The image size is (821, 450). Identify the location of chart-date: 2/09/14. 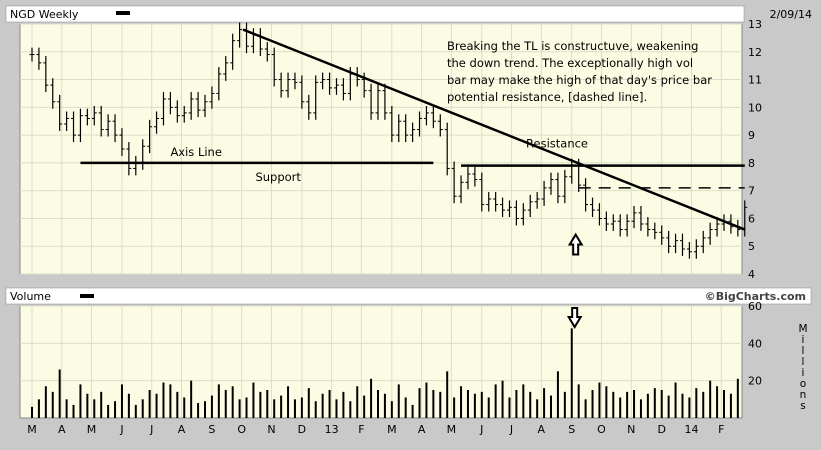
(791, 14).